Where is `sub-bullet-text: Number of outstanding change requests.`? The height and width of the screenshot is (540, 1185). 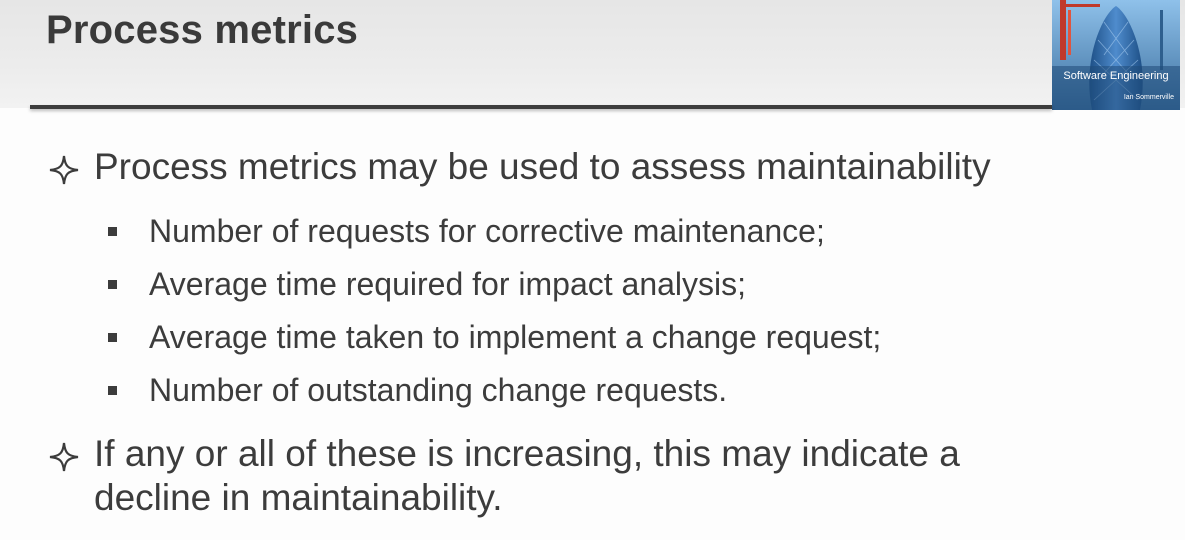
sub-bullet-text: Number of outstanding change requests. is located at coordinates (438, 390).